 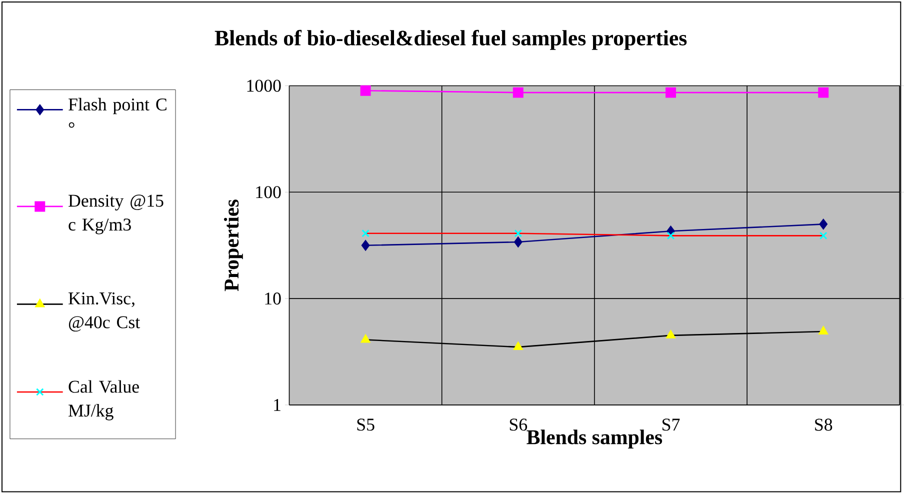 What do you see at coordinates (268, 192) in the screenshot?
I see `y-tick-label: 100` at bounding box center [268, 192].